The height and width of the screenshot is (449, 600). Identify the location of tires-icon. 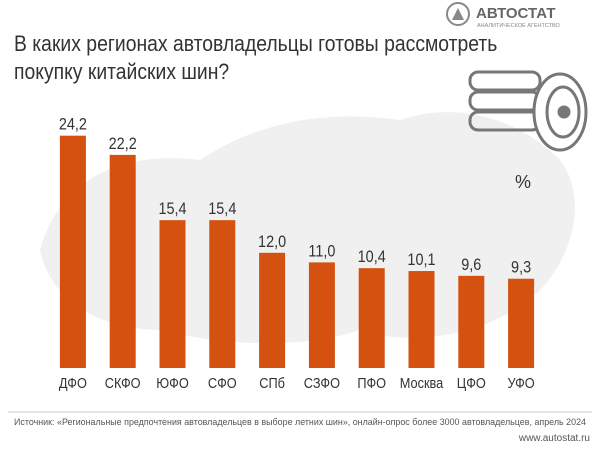
(528, 111).